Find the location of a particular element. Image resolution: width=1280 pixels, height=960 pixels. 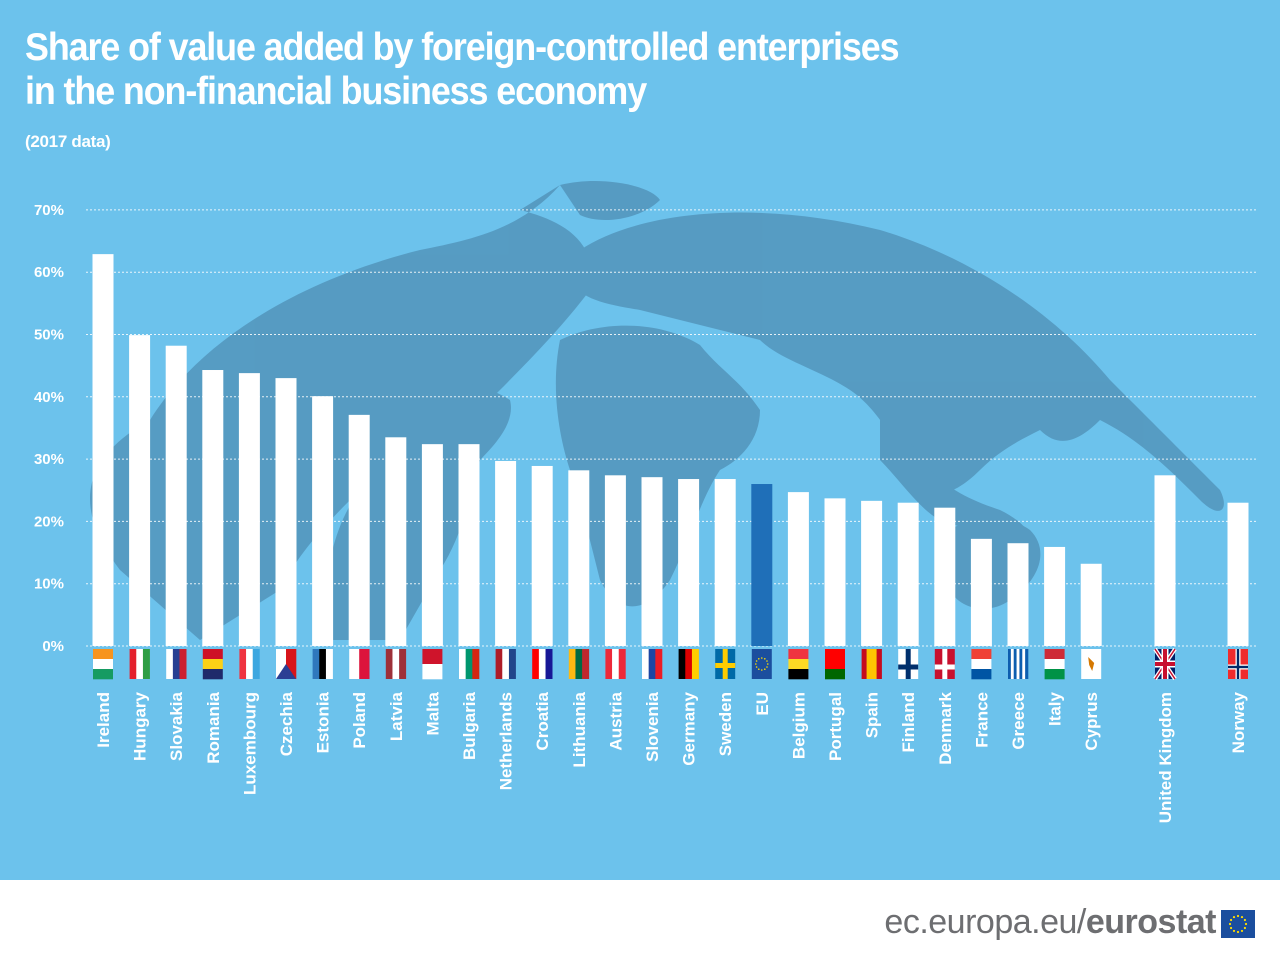

category-label: Finland is located at coordinates (908, 722).